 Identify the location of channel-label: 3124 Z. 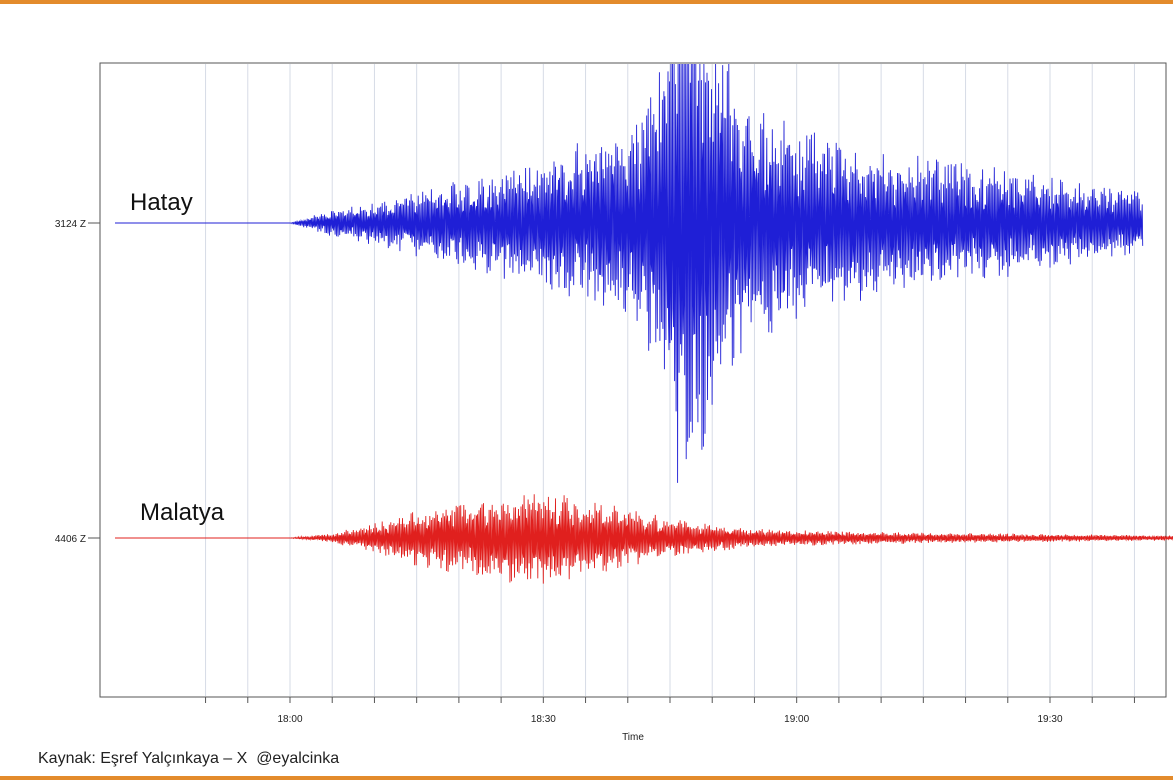
(70, 224).